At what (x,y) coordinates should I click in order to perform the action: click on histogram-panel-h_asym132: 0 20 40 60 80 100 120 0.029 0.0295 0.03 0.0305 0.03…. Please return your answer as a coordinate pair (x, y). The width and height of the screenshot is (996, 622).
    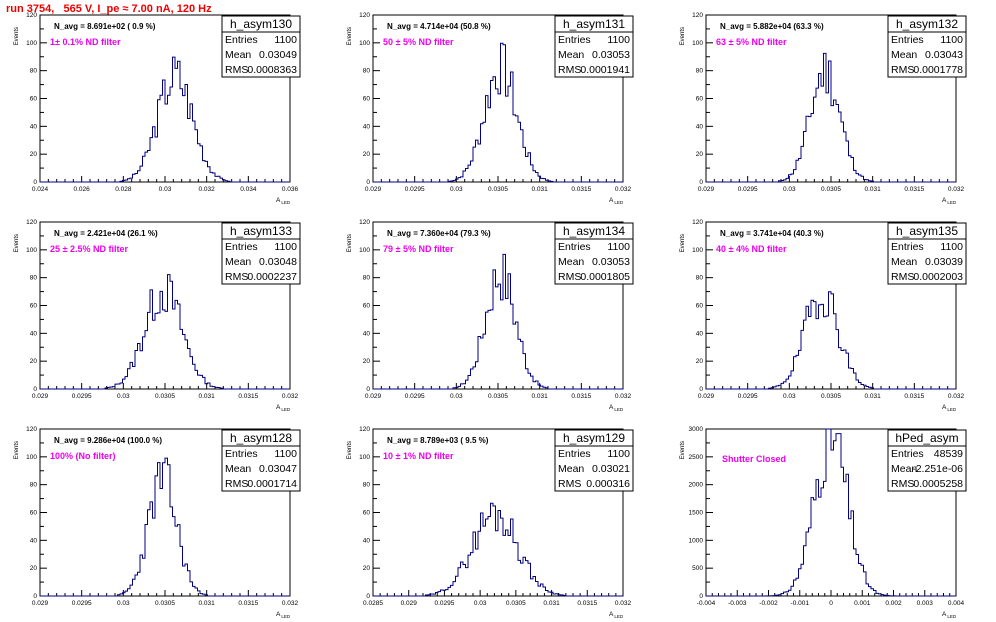
    Looking at the image, I should click on (823, 108).